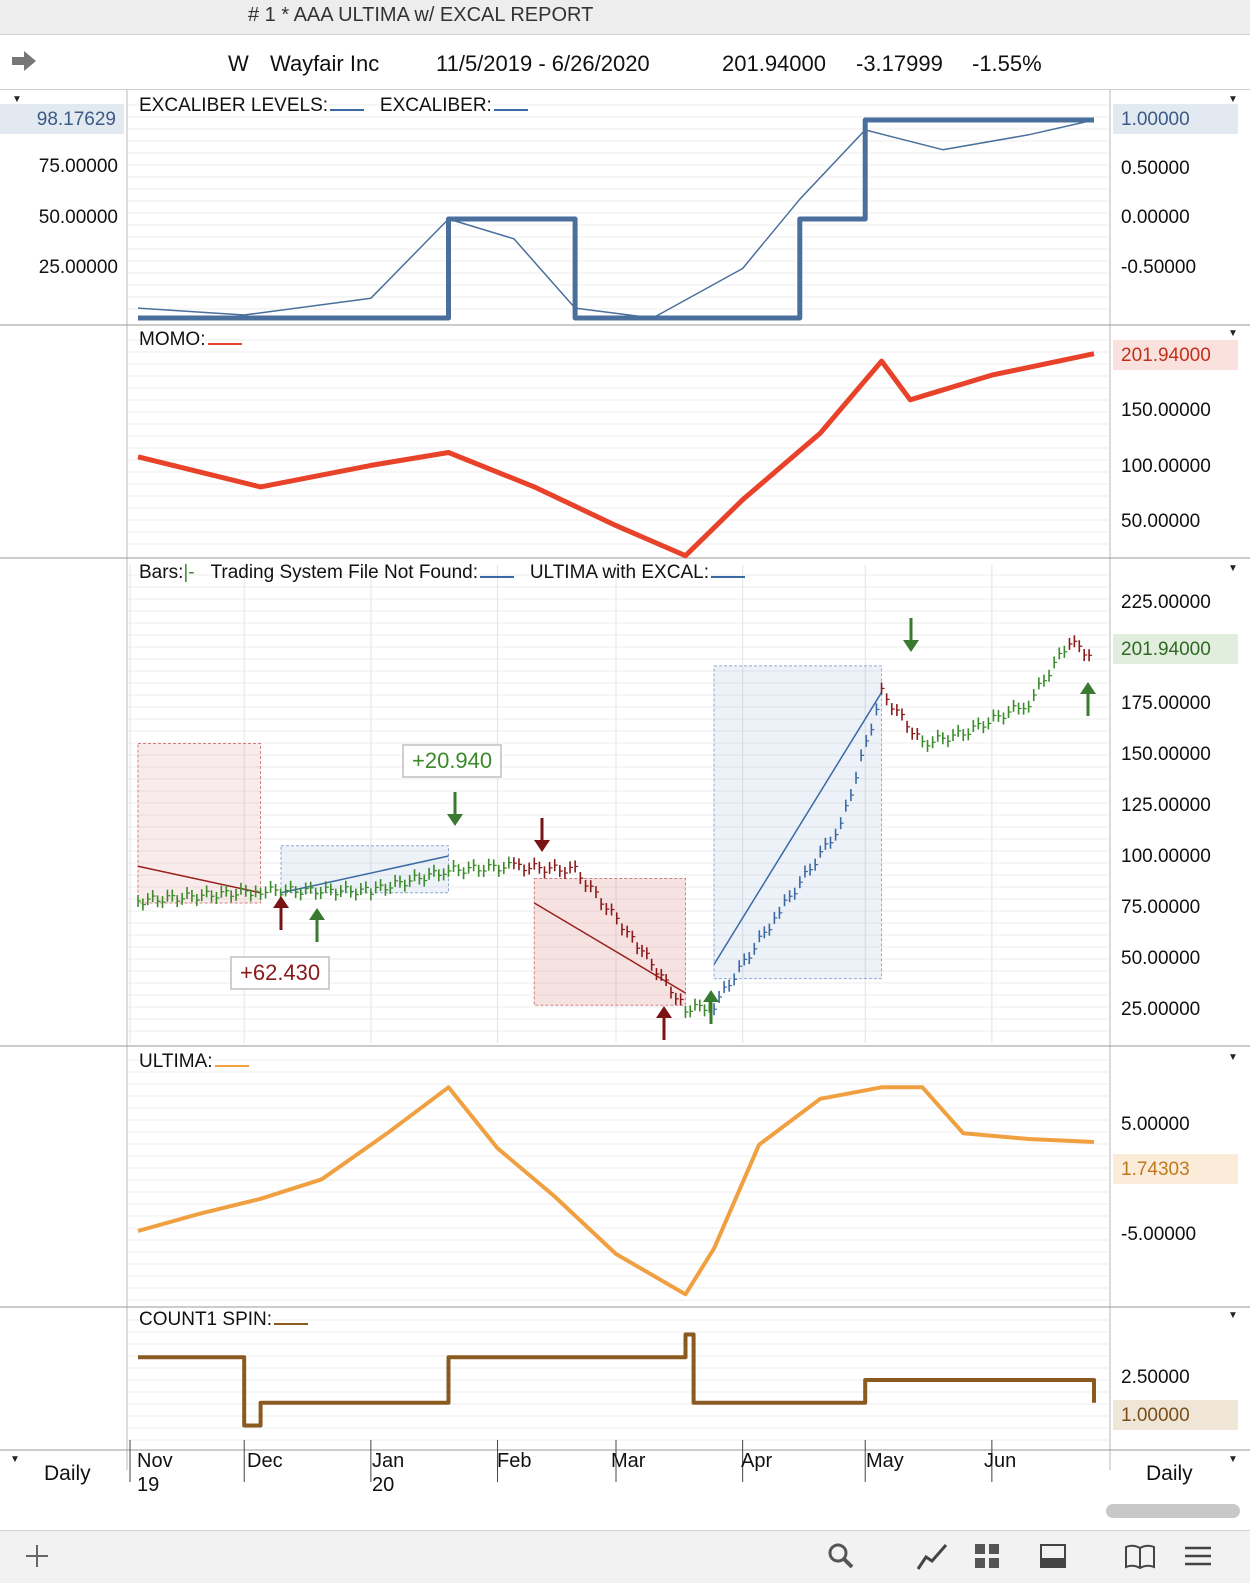 Image resolution: width=1250 pixels, height=1583 pixels. I want to click on bars-label: Bars:, so click(161, 572).